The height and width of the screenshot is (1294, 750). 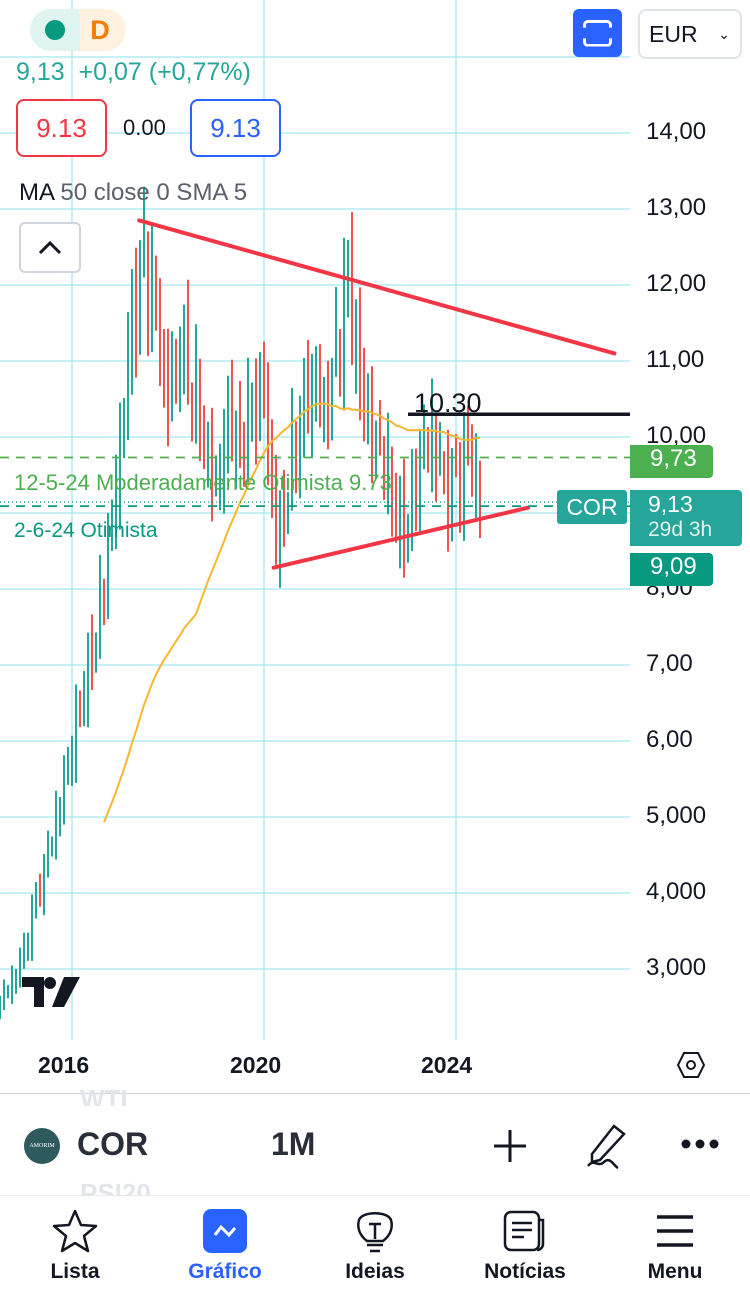 I want to click on level-label: 10.30, so click(x=448, y=403).